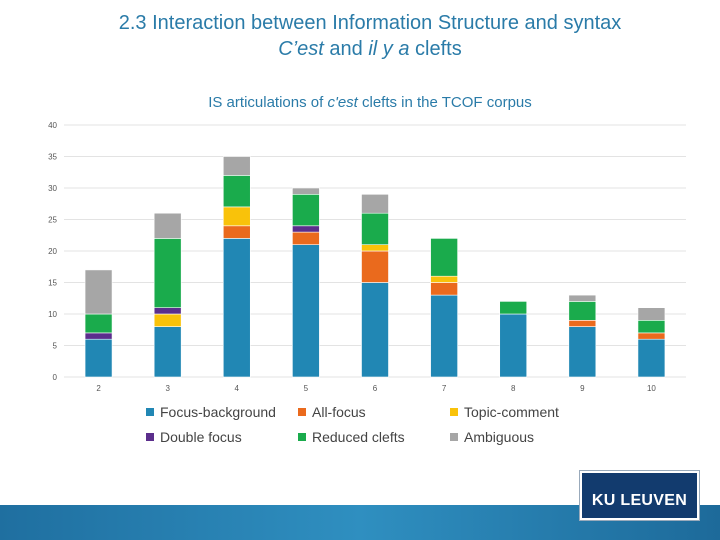  Describe the element at coordinates (499, 437) in the screenshot. I see `legend-label-ambiguous: Ambiguous` at that location.